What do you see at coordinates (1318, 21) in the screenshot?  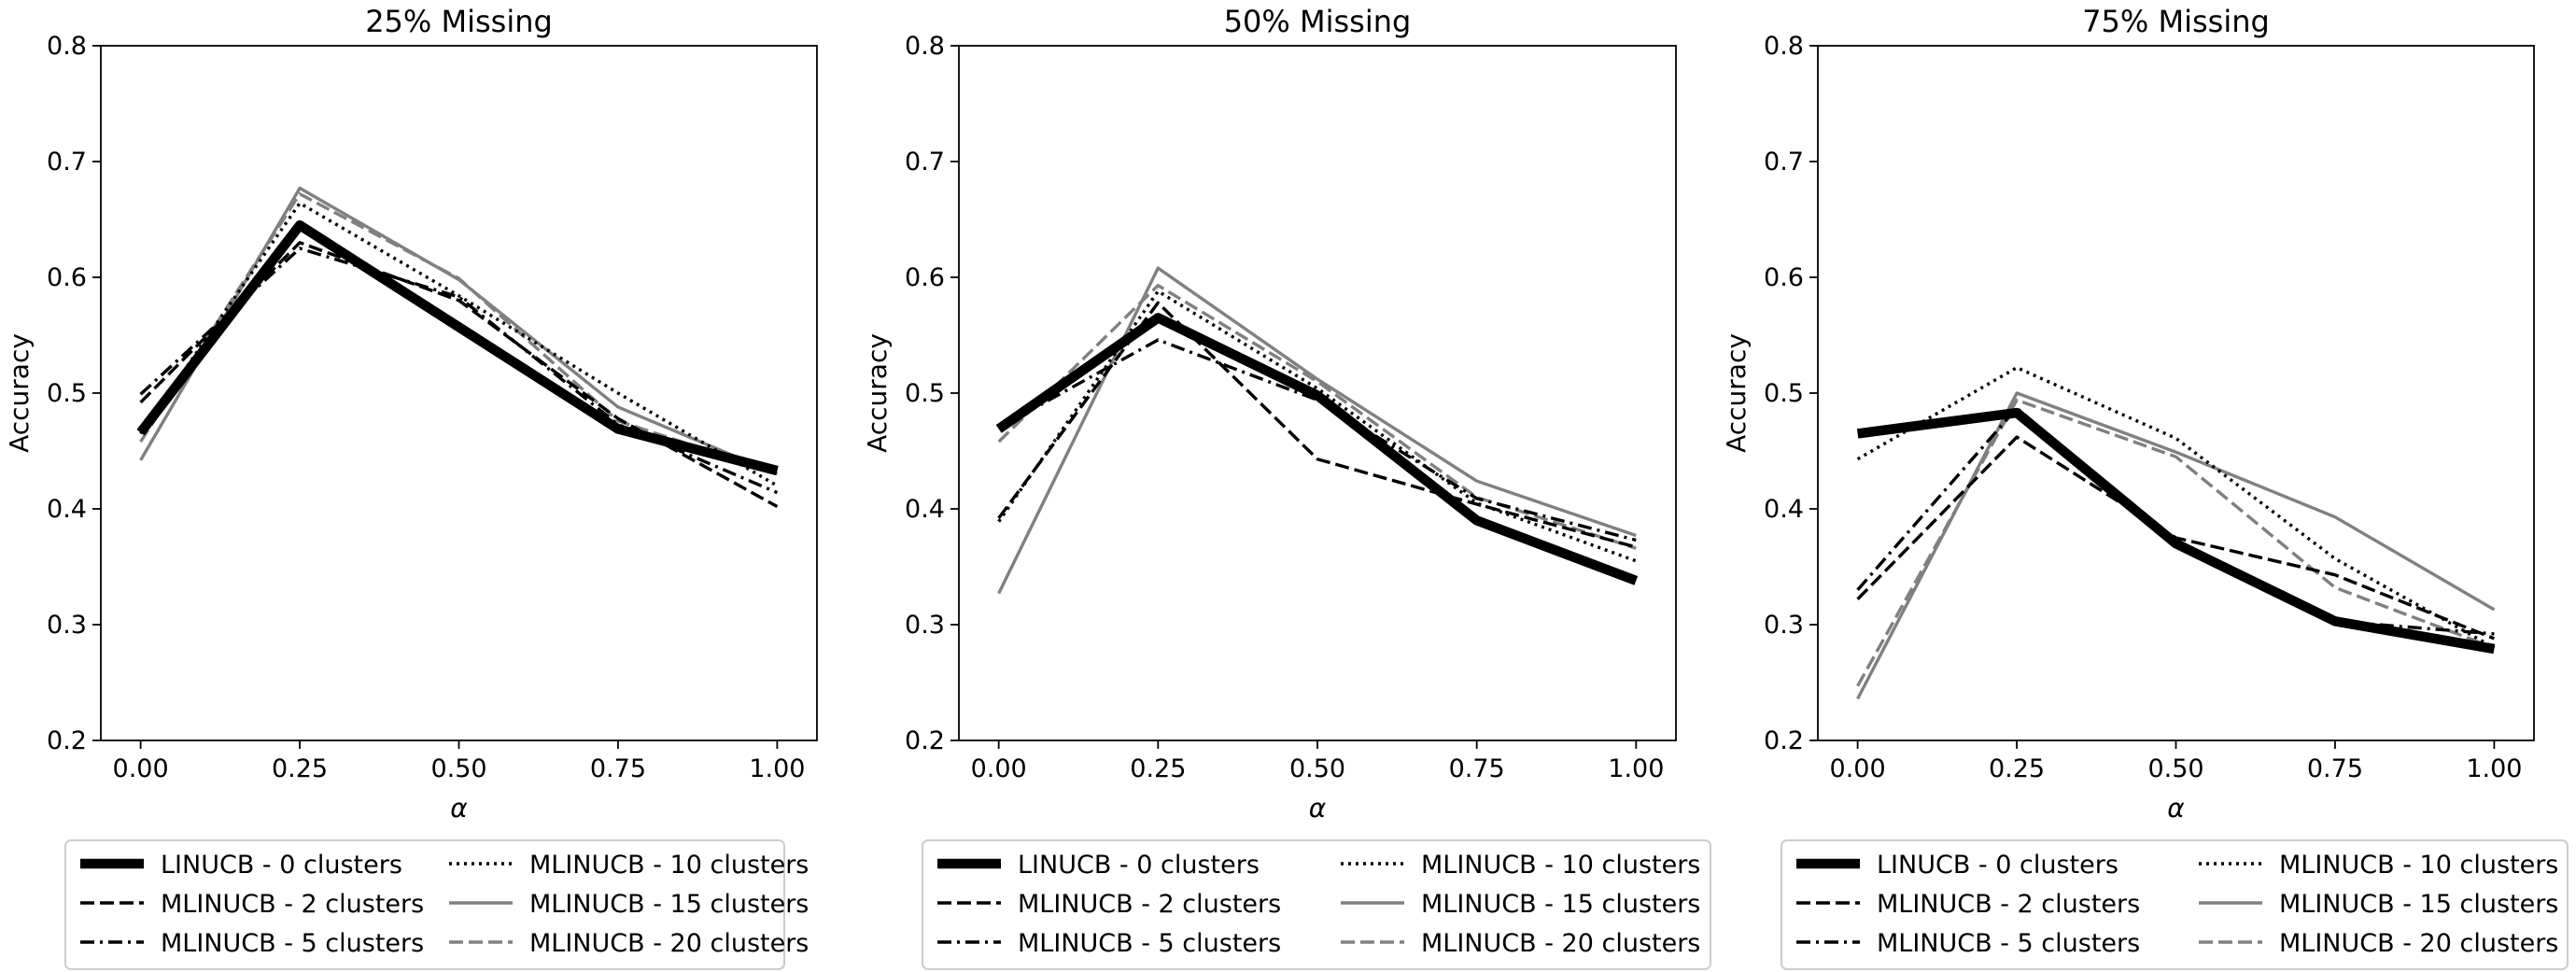 I see `chart-title: 50% Missing` at bounding box center [1318, 21].